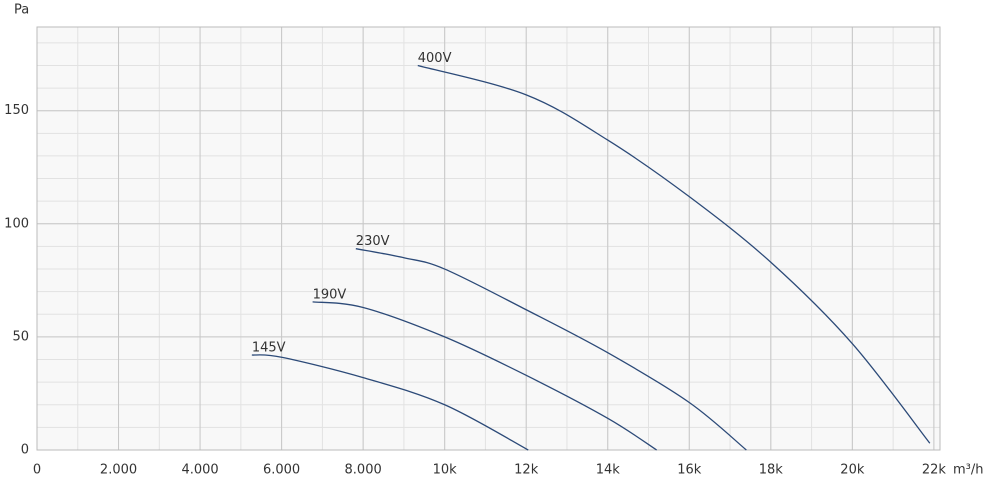  Describe the element at coordinates (689, 470) in the screenshot. I see `x-tick-label: 16k` at that location.